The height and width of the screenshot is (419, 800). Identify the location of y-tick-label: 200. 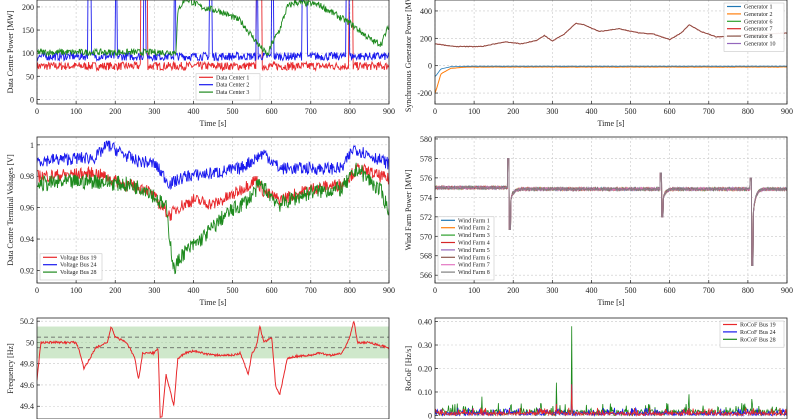
(426, 38).